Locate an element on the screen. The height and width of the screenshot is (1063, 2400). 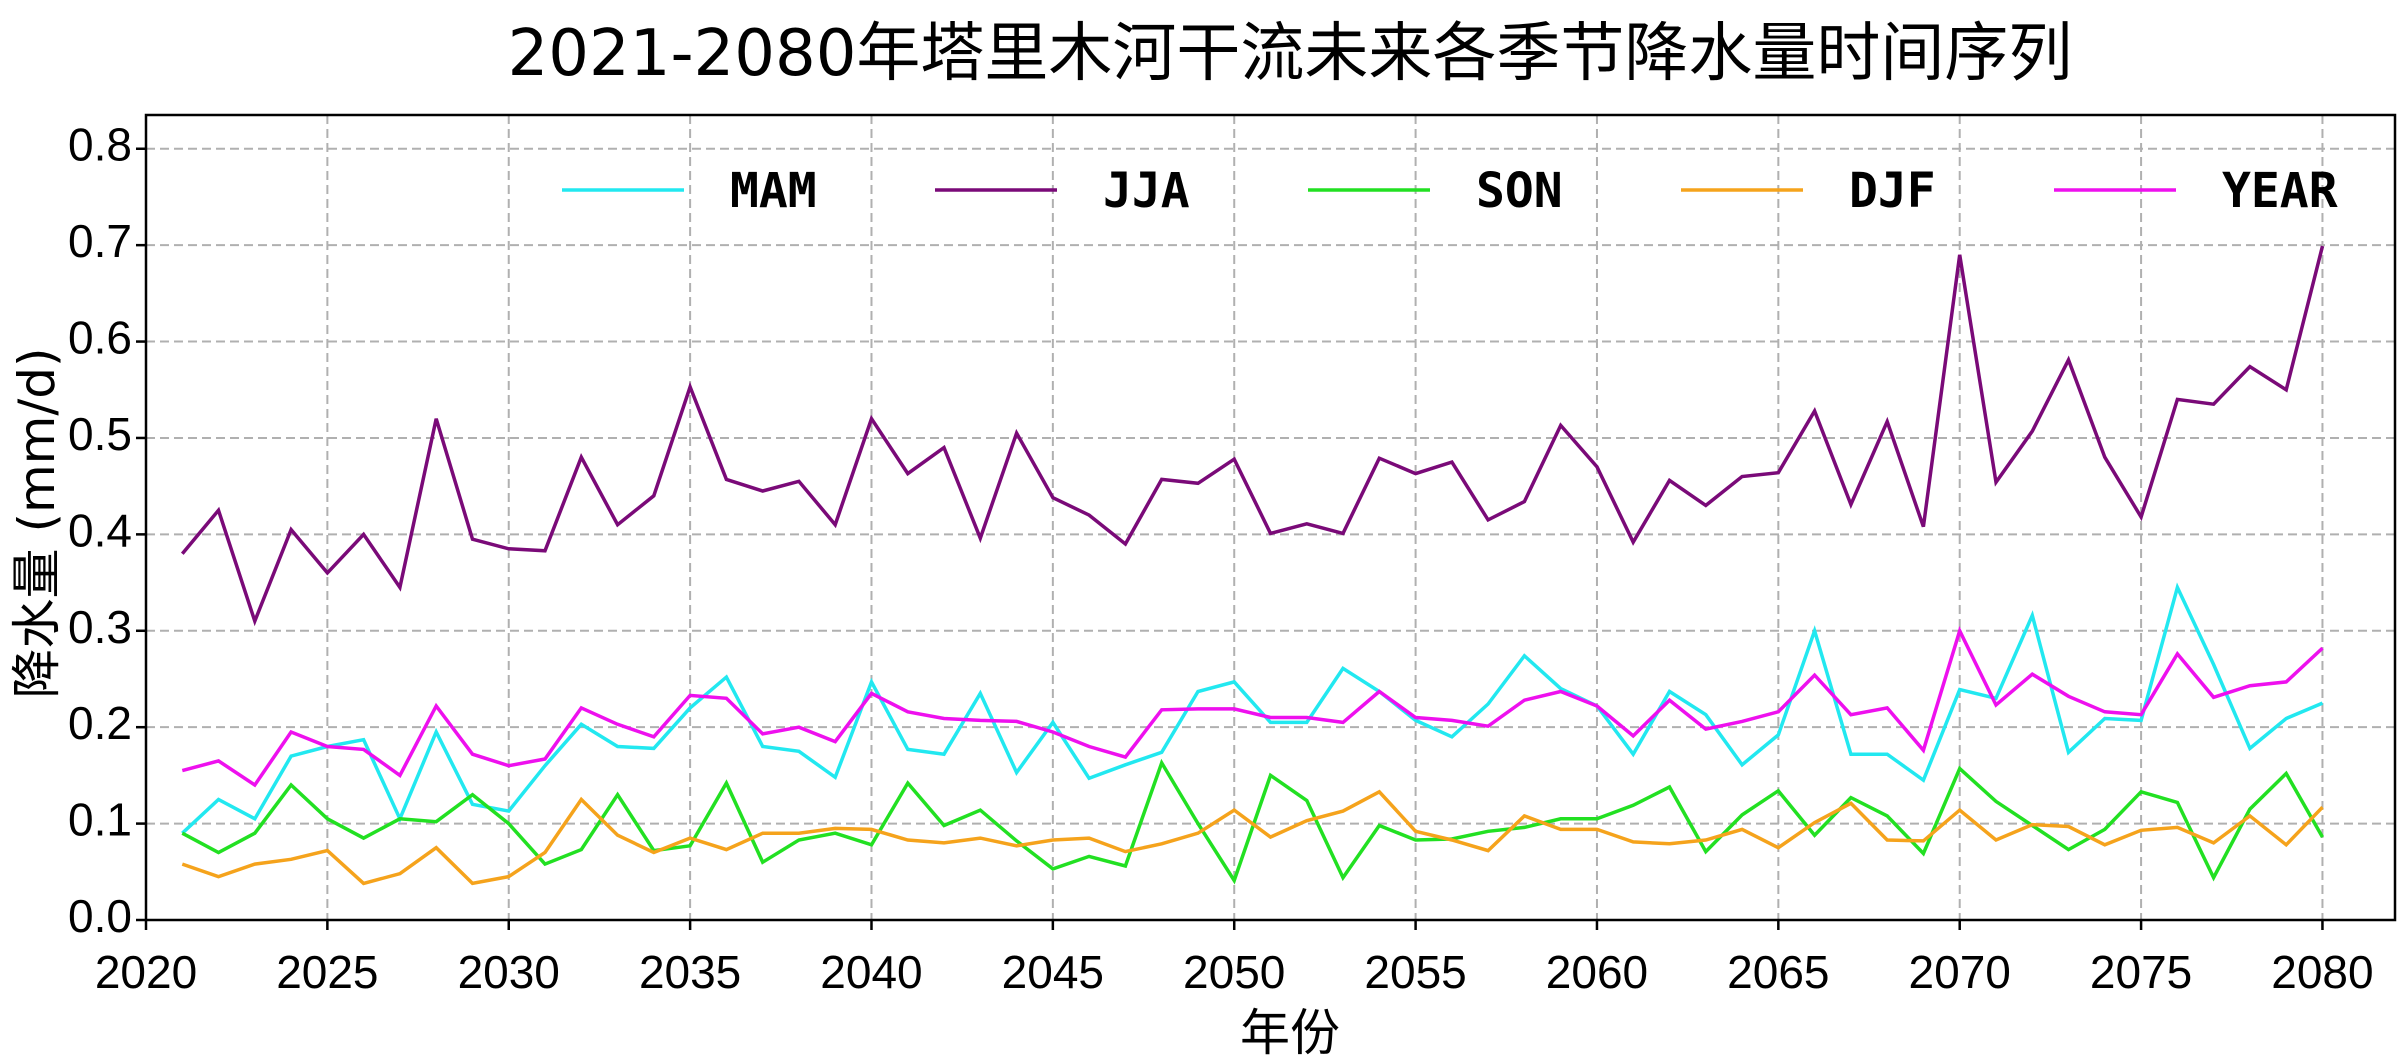
series-line-year is located at coordinates (1252, 707).